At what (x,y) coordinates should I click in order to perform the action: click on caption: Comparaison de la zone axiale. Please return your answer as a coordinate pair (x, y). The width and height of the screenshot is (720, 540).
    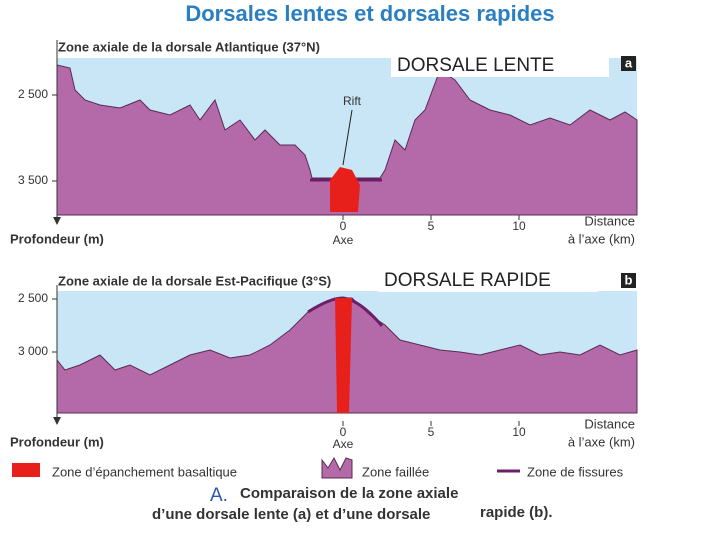
    Looking at the image, I should click on (349, 493).